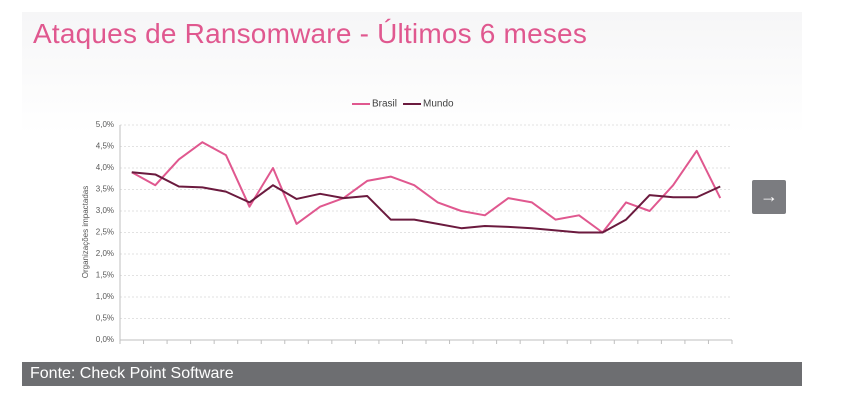 The width and height of the screenshot is (850, 400). I want to click on source: Fonte: Check Point Software, so click(412, 374).